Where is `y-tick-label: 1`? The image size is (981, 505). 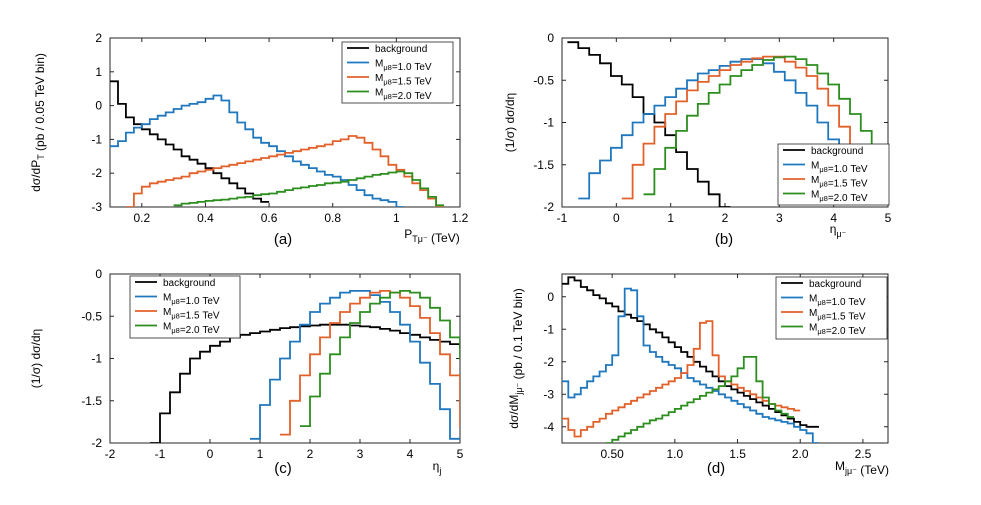 y-tick-label: 1 is located at coordinates (98, 72).